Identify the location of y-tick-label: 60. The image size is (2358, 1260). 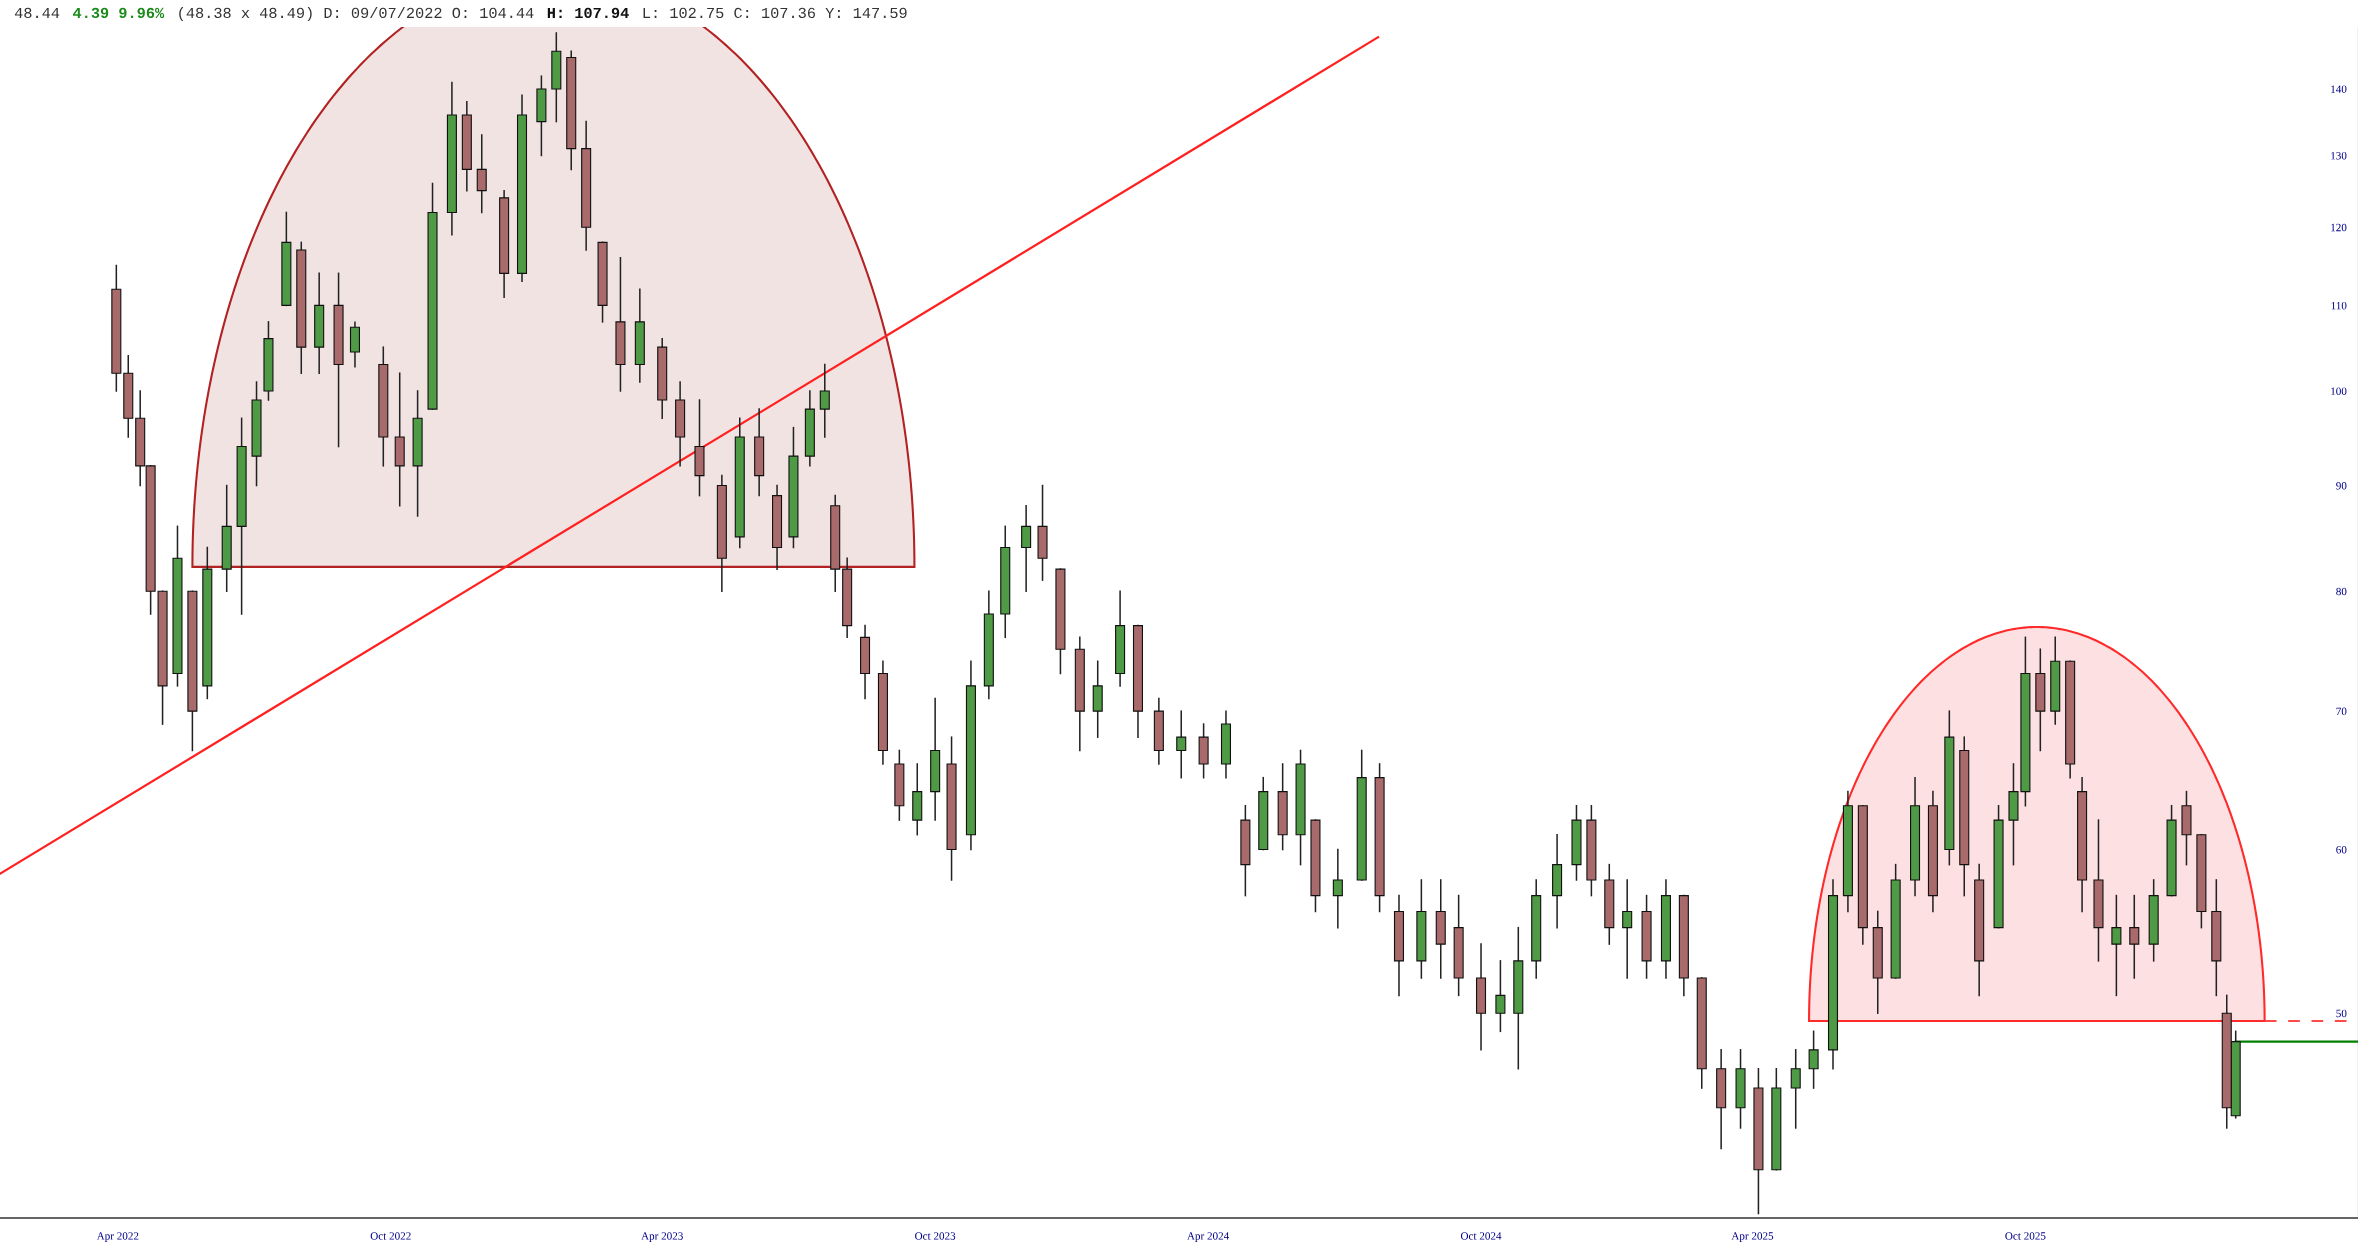
(2341, 849).